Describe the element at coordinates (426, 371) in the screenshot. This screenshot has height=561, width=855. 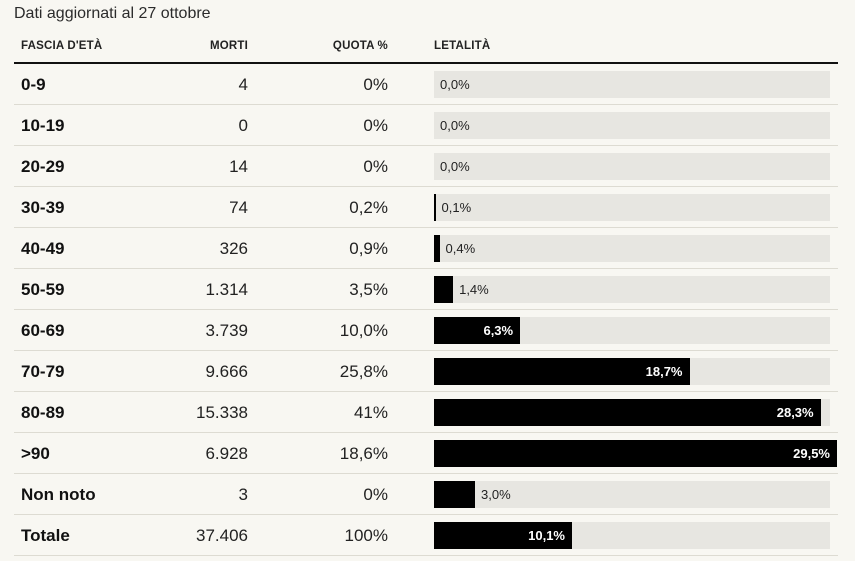
I see `table-row: 70-79 9.666 25,8% 18,7%` at that location.